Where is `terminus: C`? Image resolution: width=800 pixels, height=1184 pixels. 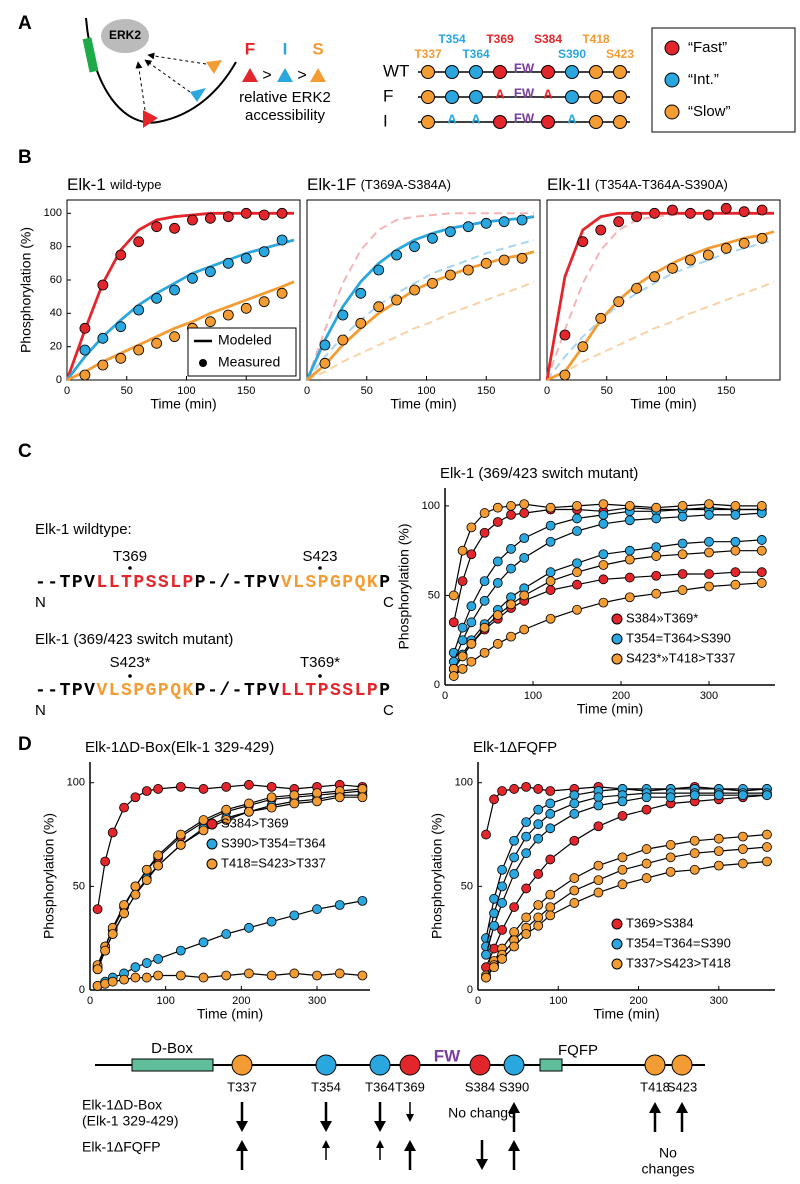 terminus: C is located at coordinates (388, 710).